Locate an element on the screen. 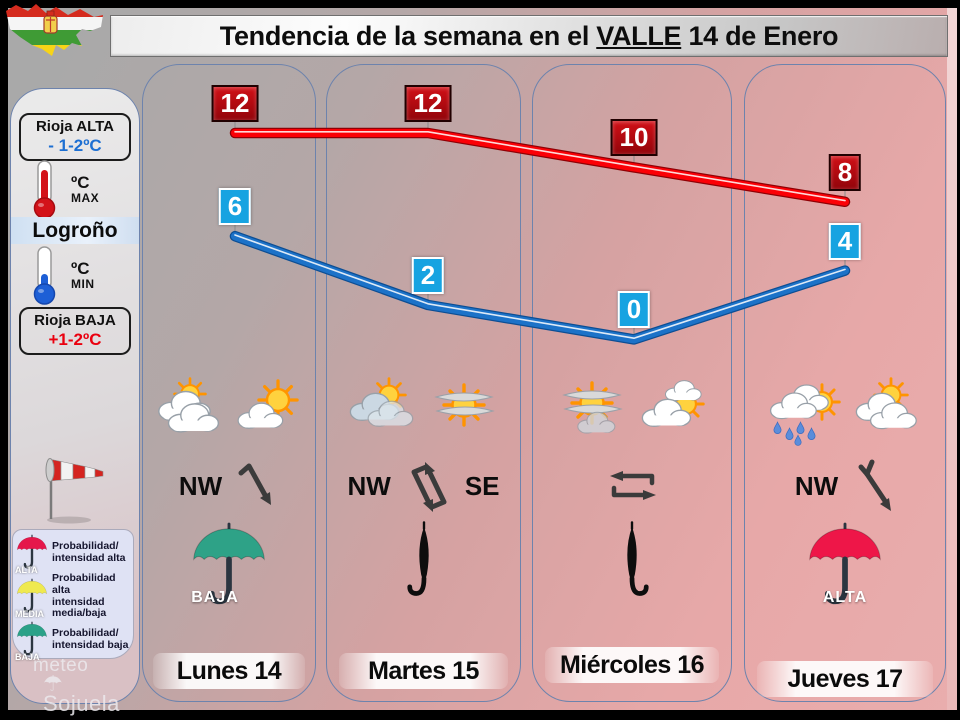 The width and height of the screenshot is (960, 720). precipitation-row: ALTA is located at coordinates (845, 591).